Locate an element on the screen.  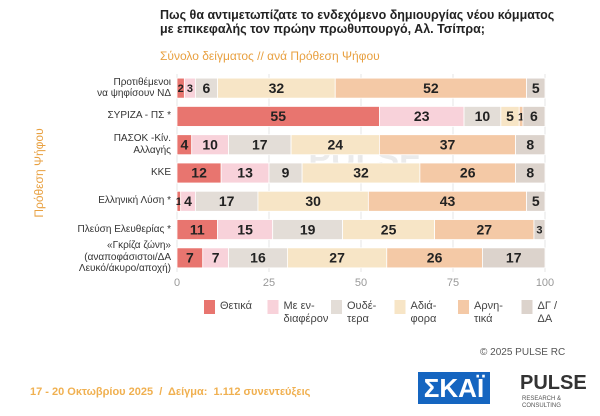
y-tick-label: Ελληνική Λύση * is located at coordinates (134, 201).